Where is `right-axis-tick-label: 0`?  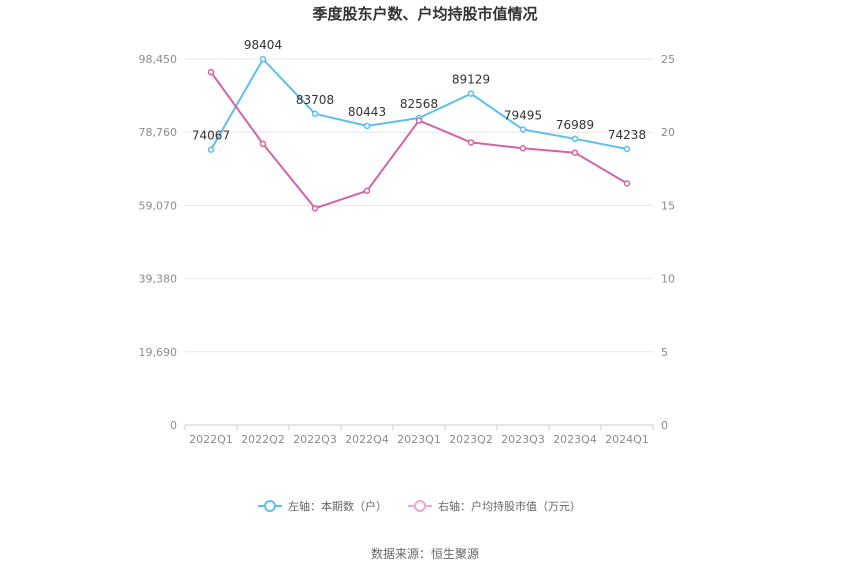
right-axis-tick-label: 0 is located at coordinates (664, 425).